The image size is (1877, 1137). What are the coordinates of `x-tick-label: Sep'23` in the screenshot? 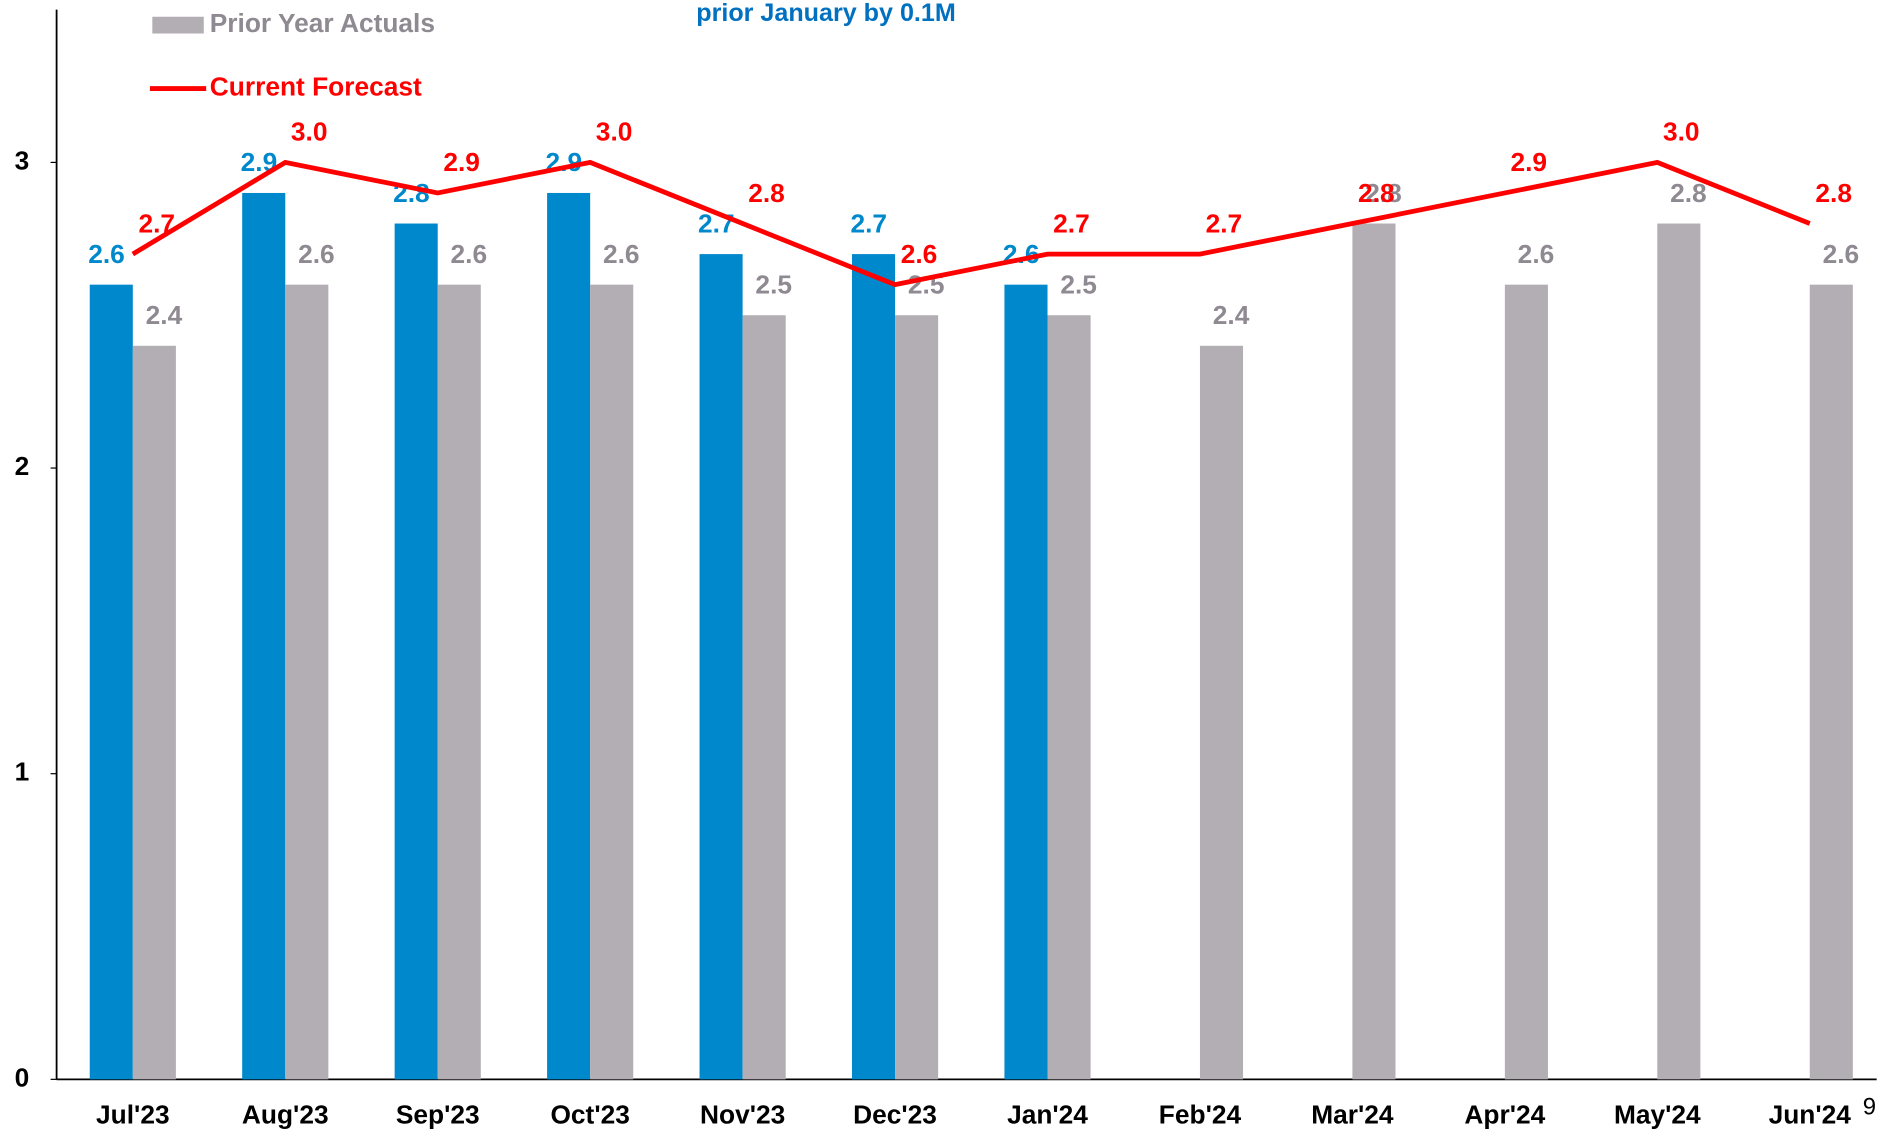 It's located at (438, 1114).